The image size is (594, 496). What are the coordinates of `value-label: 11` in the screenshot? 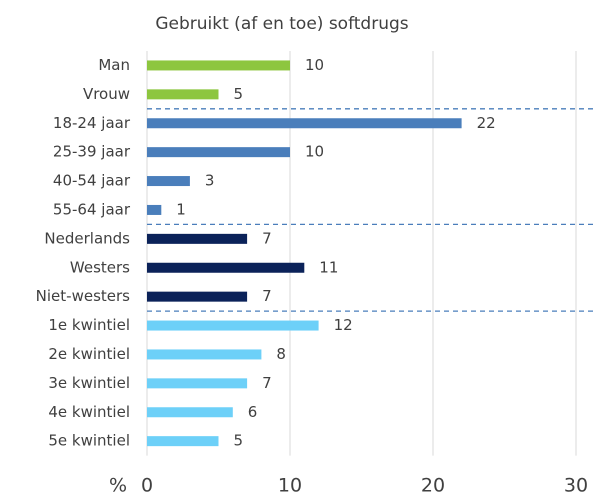 It's located at (328, 267).